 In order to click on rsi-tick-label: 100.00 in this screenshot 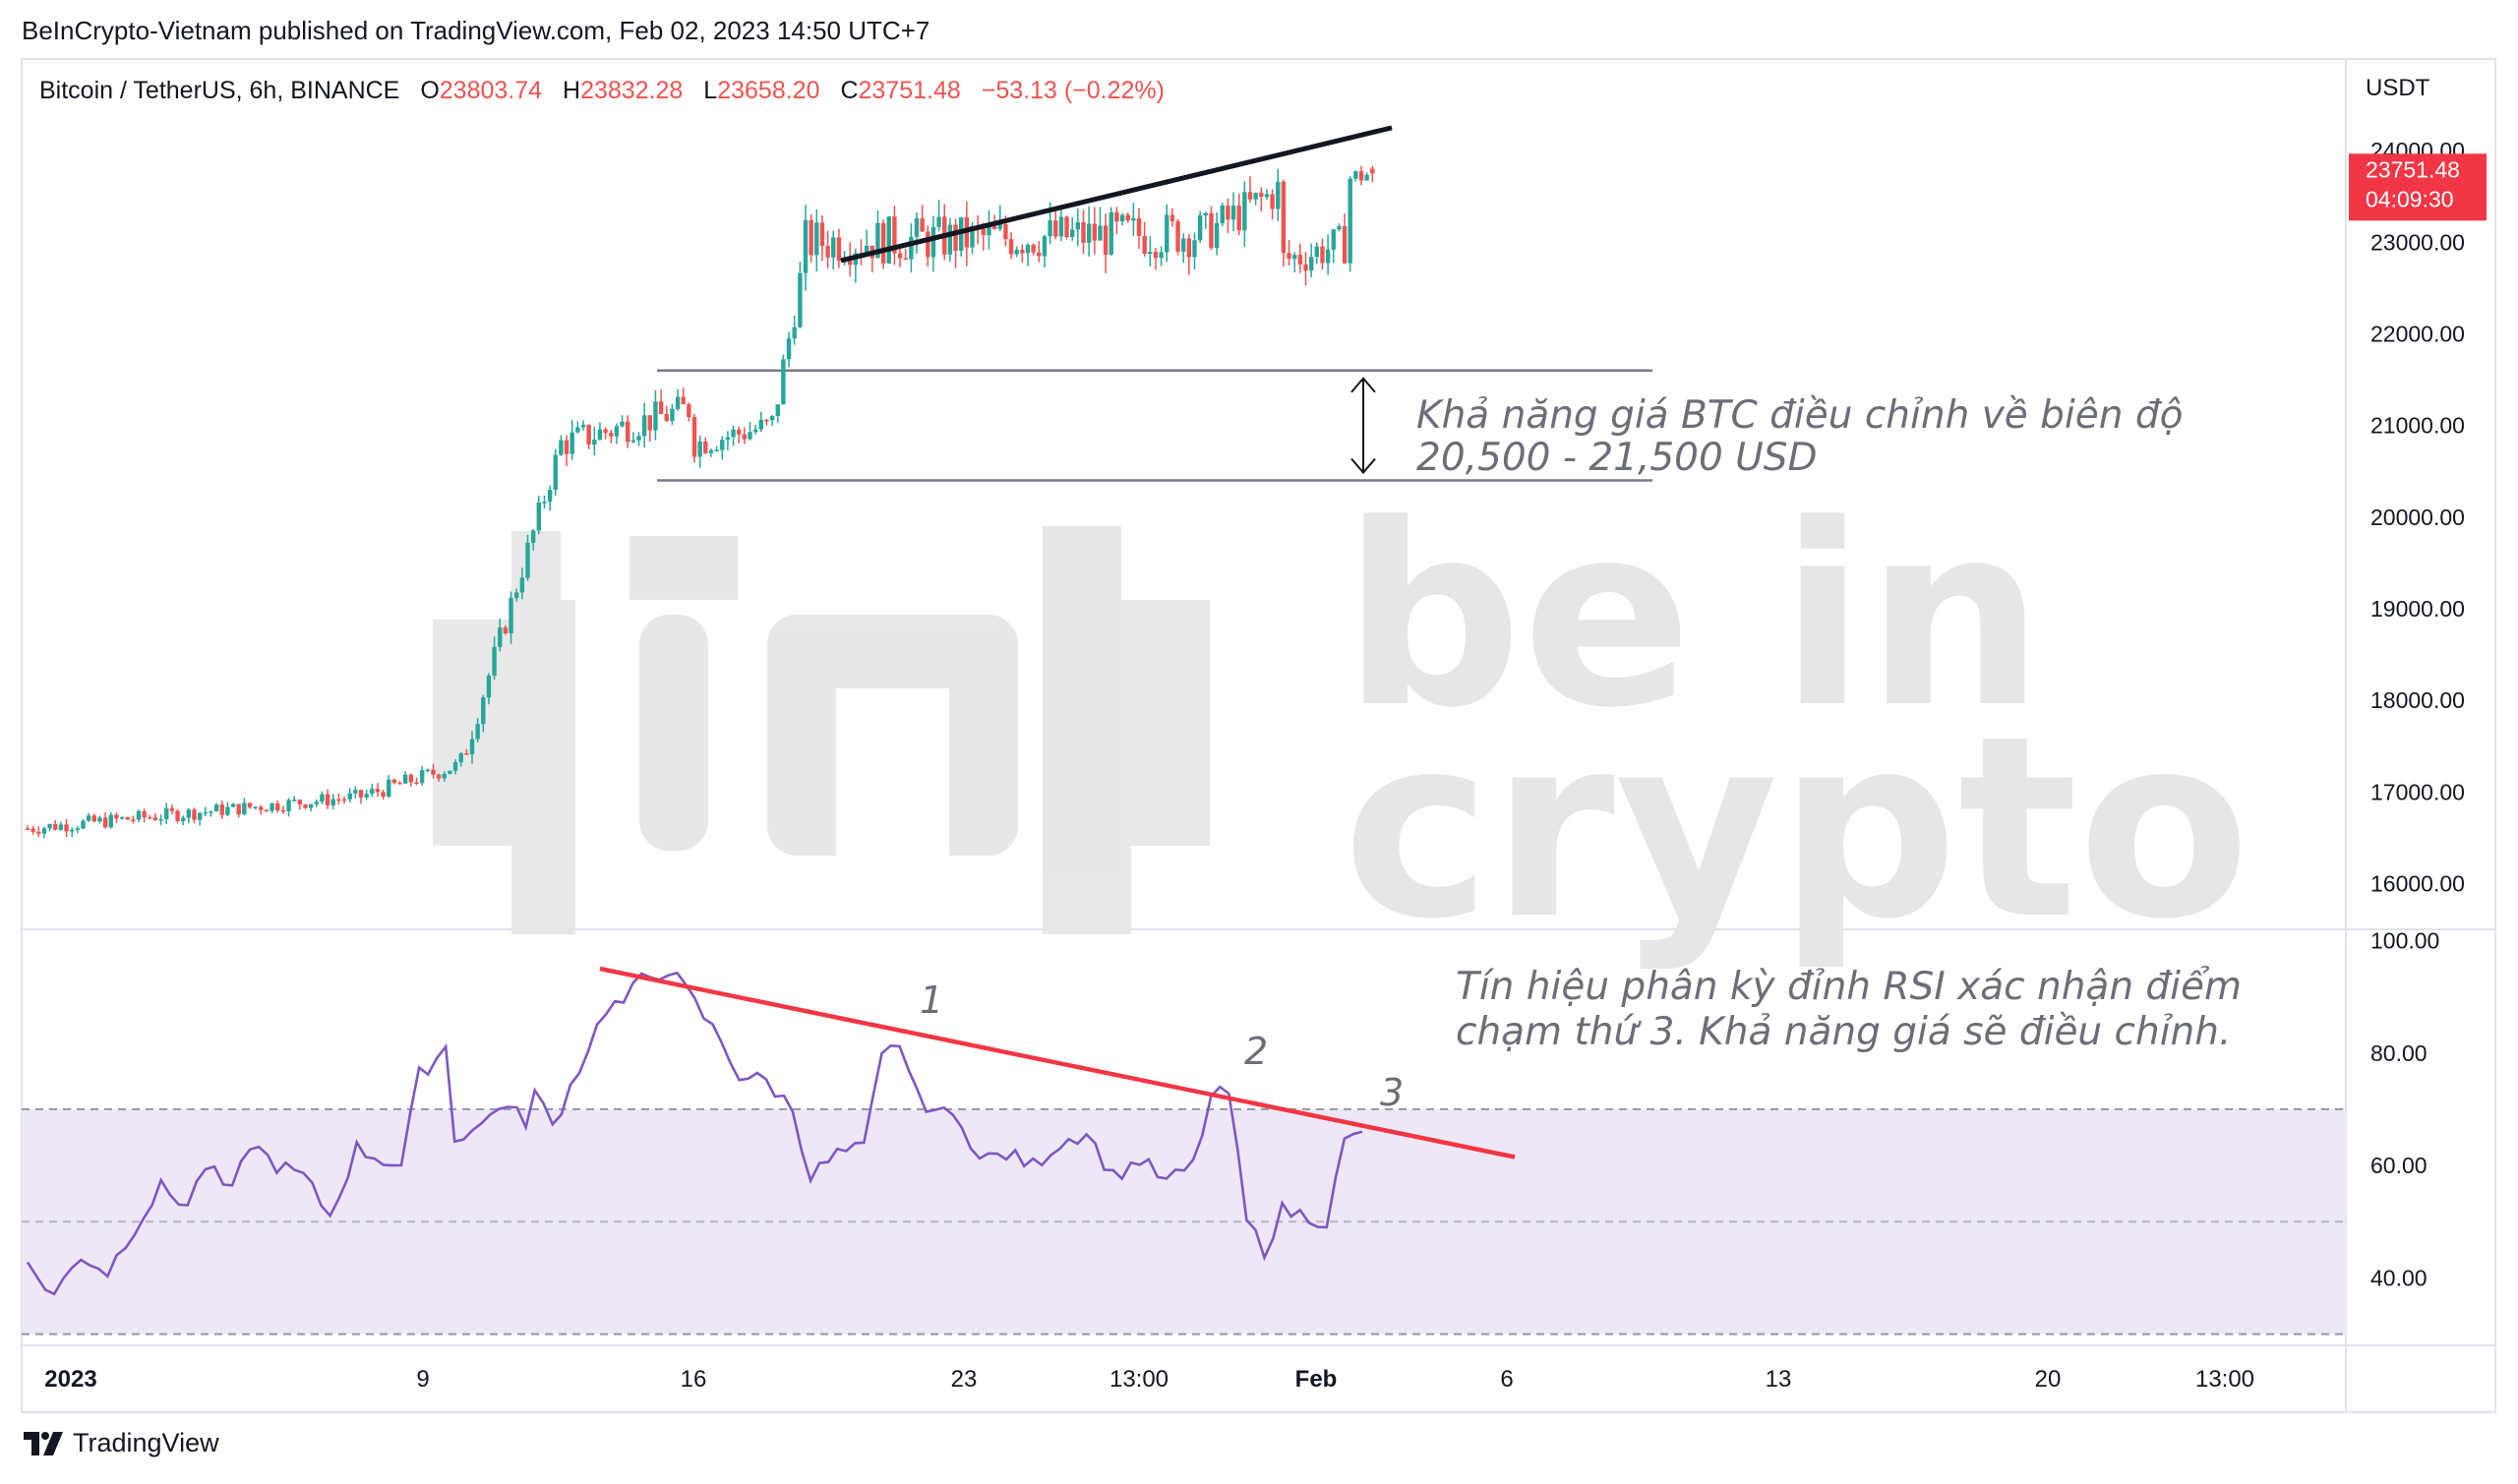, I will do `click(2405, 940)`.